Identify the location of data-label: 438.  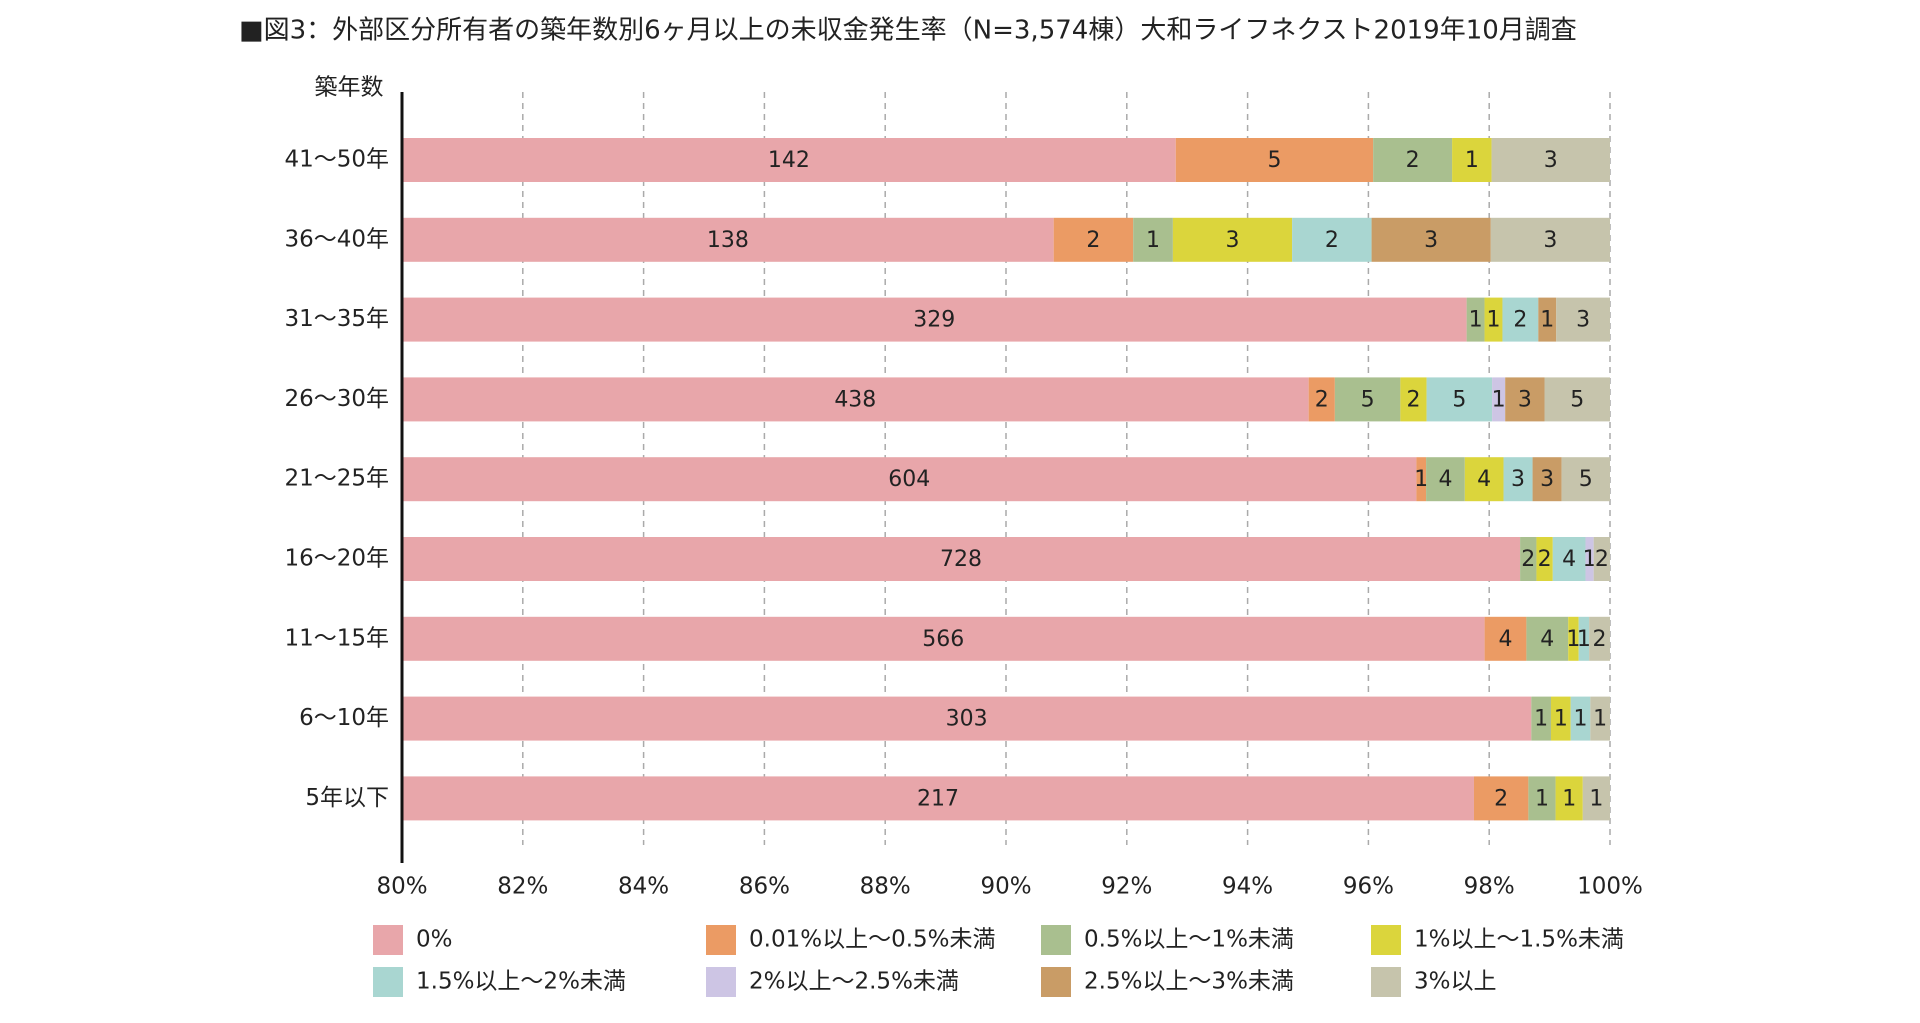
(855, 399).